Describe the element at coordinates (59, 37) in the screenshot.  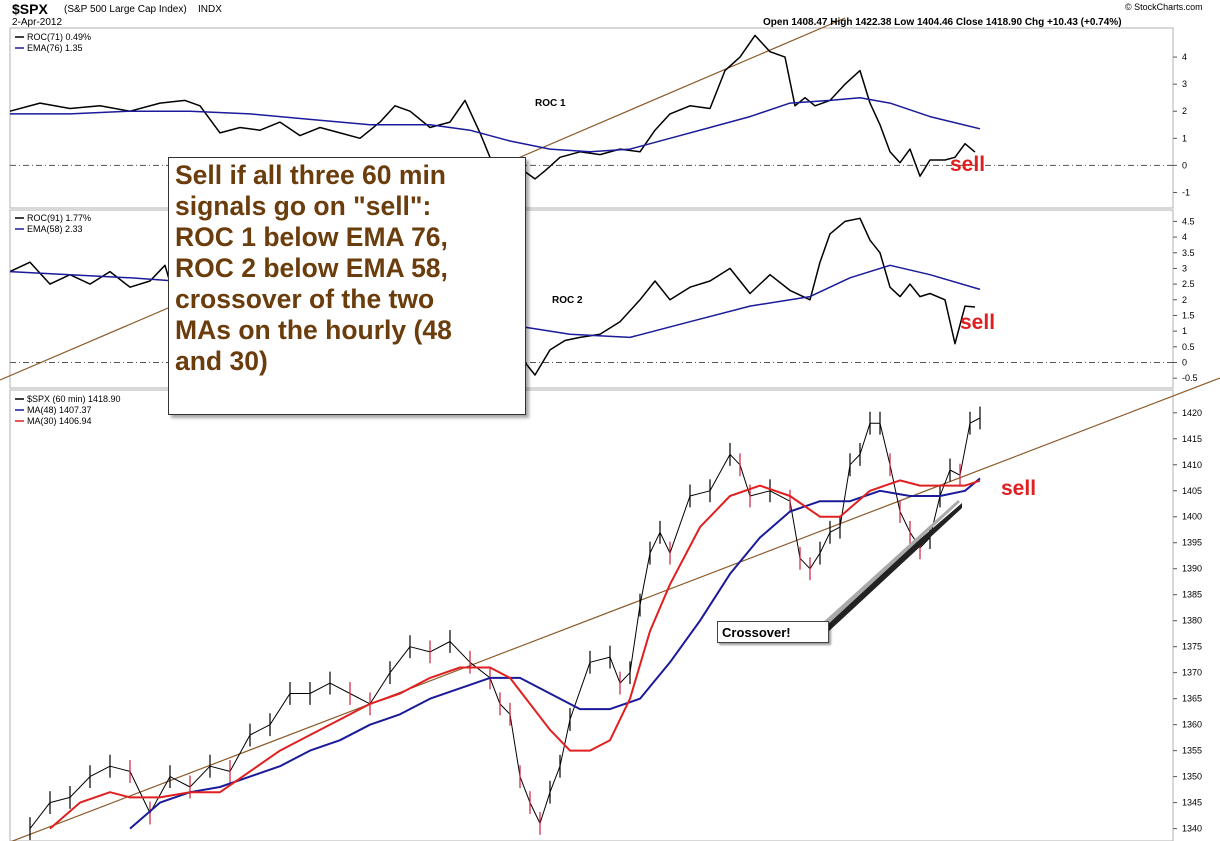
I see `roc1-legend-roc: ROC(71) 0.49%` at that location.